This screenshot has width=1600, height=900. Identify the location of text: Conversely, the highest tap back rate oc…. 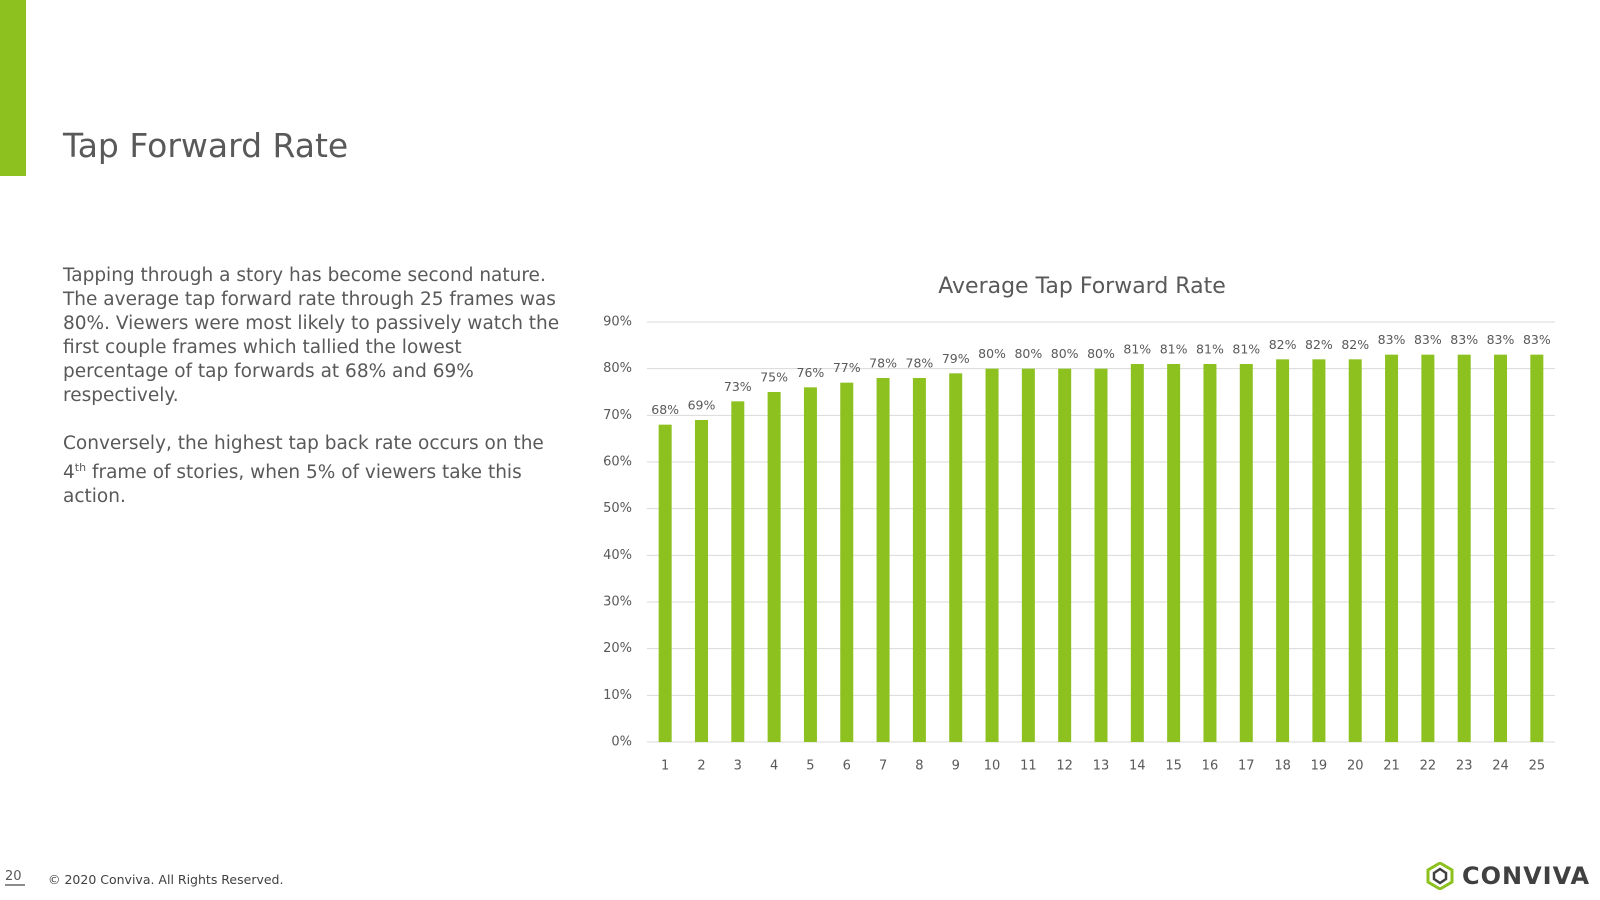
(303, 458).